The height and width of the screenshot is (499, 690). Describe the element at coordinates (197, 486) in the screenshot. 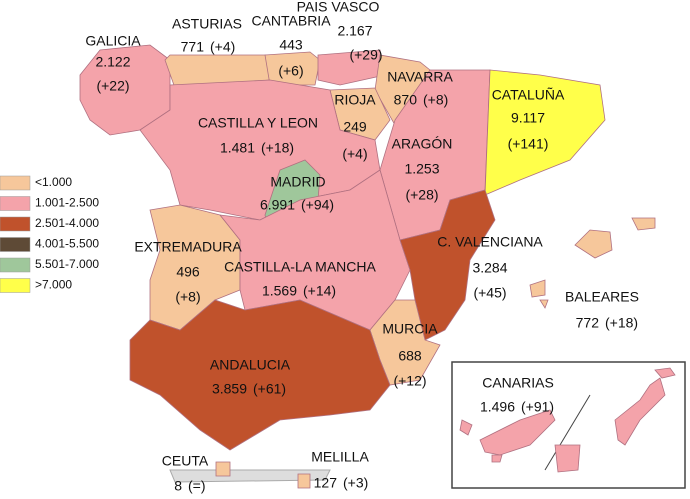

I see `region-change: (=)` at that location.